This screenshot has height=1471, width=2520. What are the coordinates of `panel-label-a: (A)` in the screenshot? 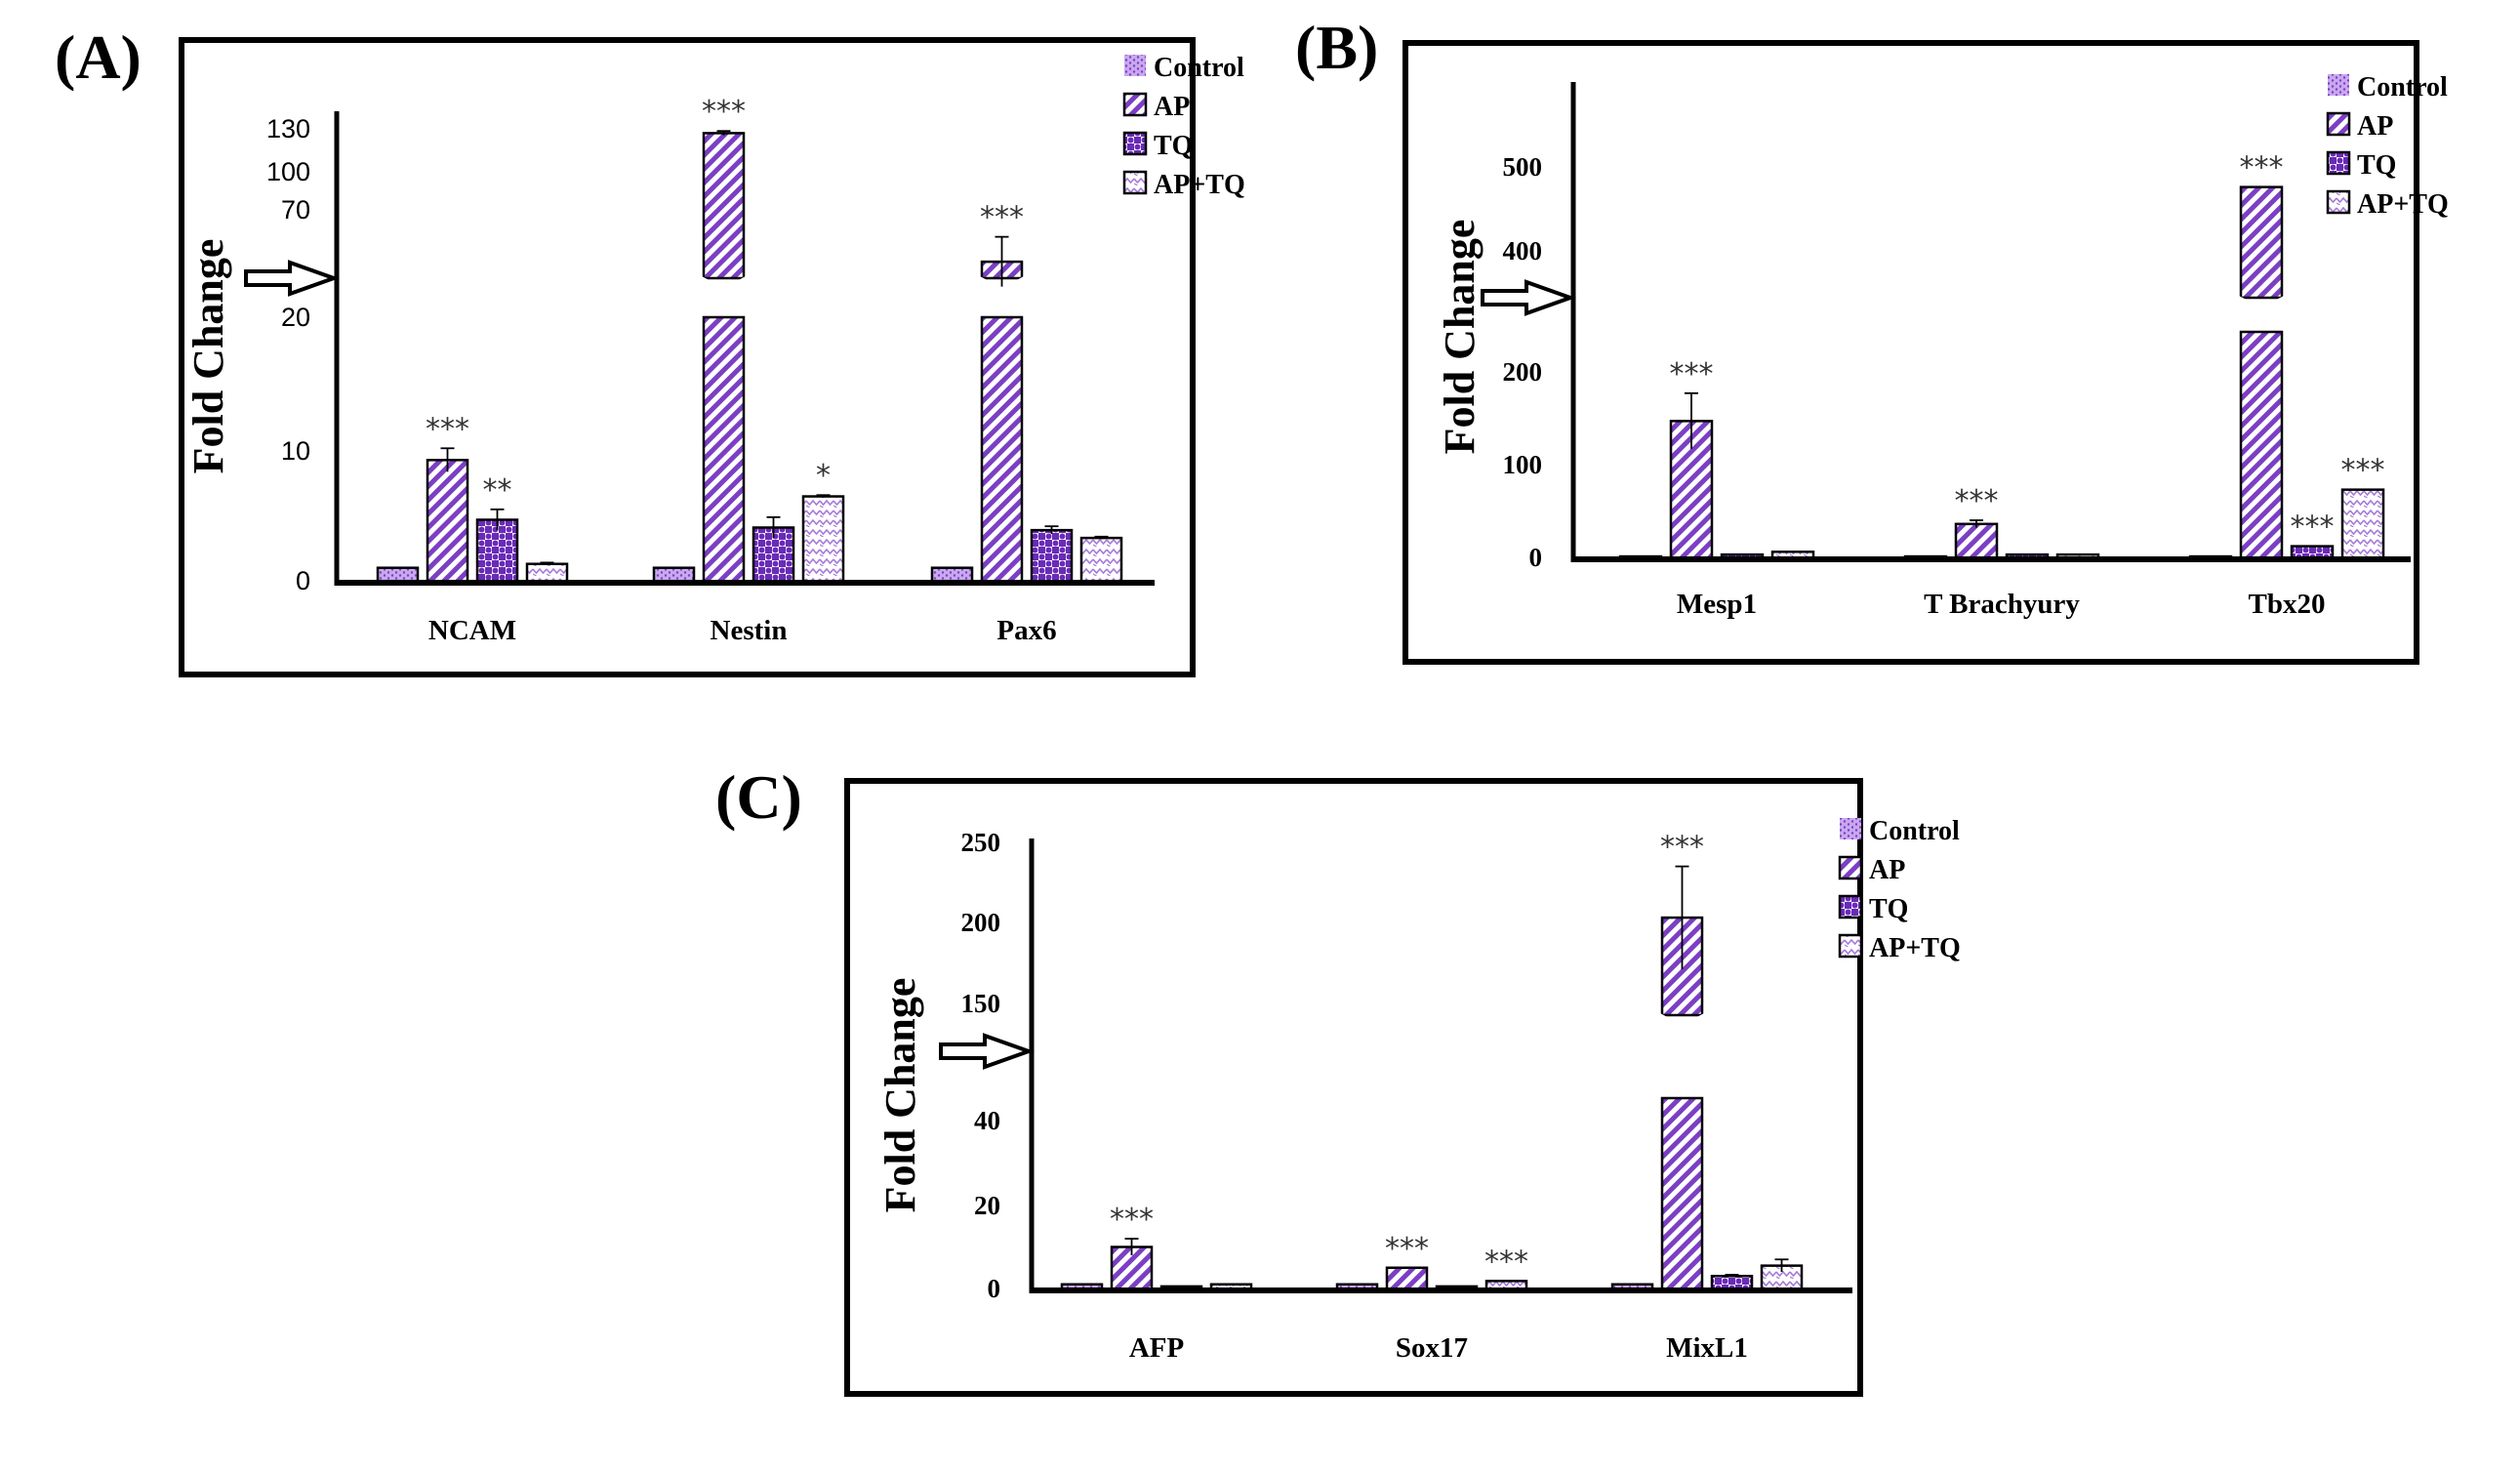 It's located at (98, 57).